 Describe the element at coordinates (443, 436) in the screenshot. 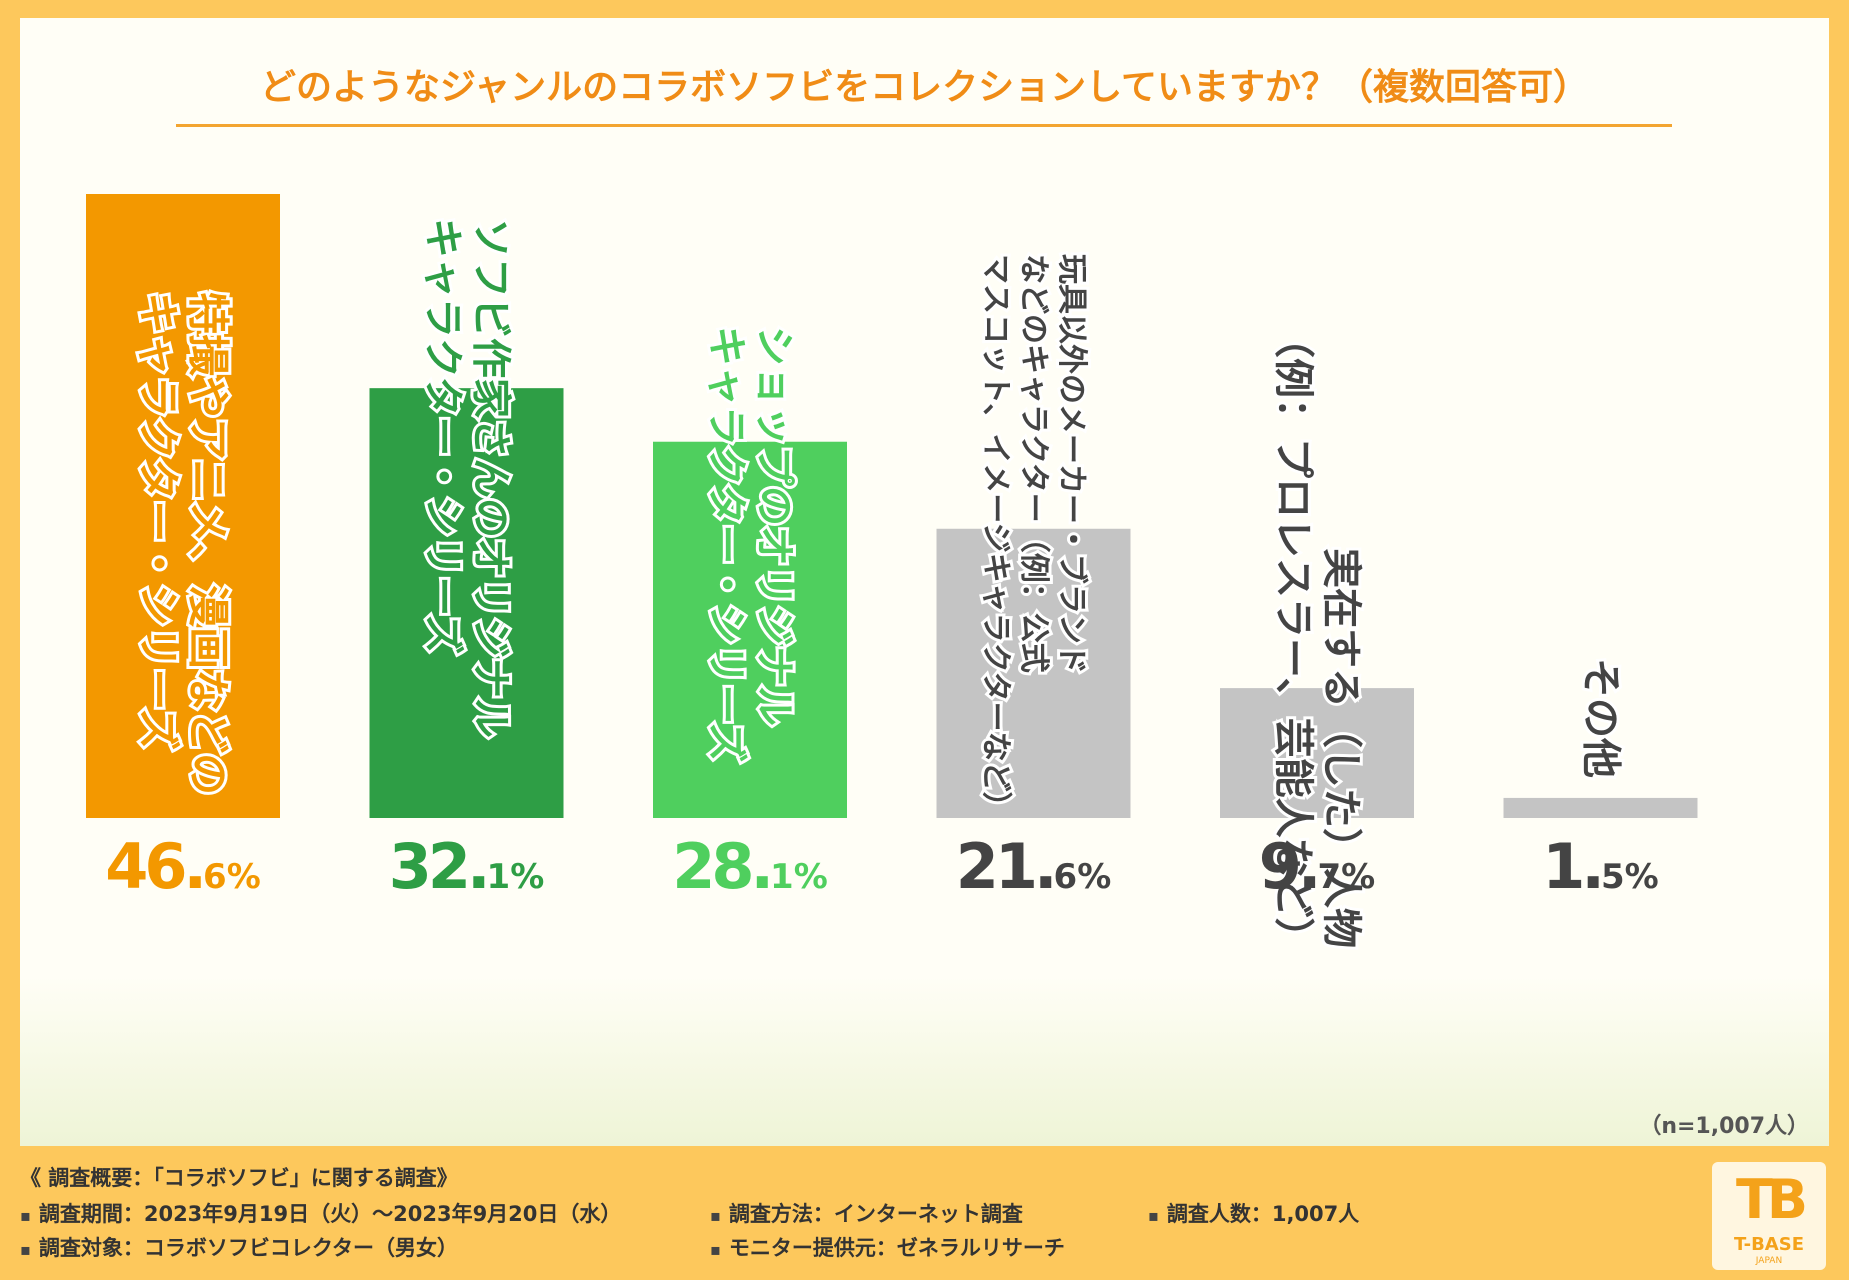

I see `category-label-2-2: キャラクター・シリーズ` at that location.